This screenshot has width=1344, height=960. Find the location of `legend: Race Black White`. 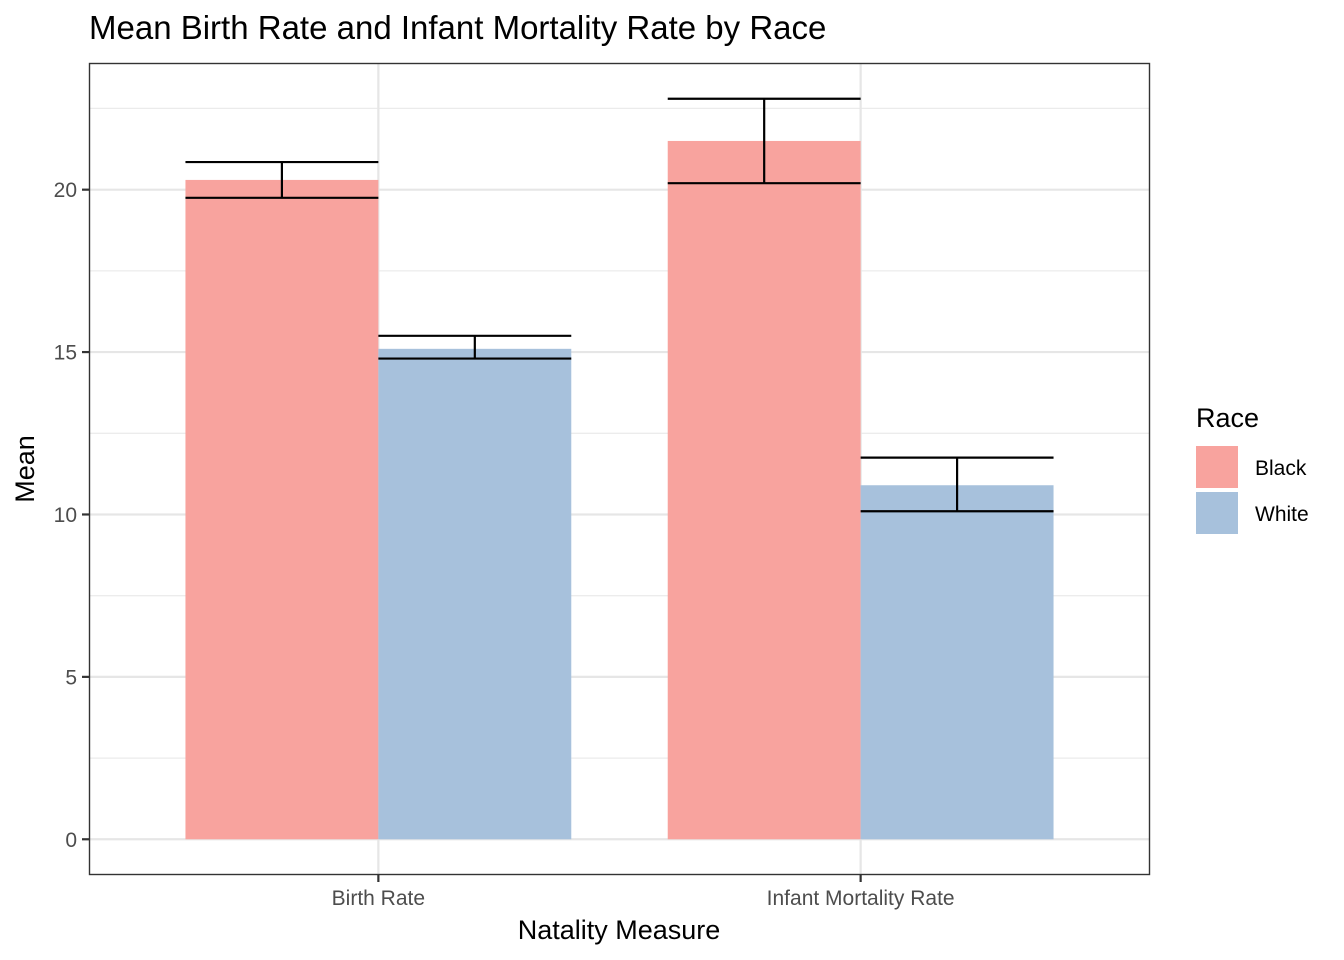

legend: Race Black White is located at coordinates (1252, 468).